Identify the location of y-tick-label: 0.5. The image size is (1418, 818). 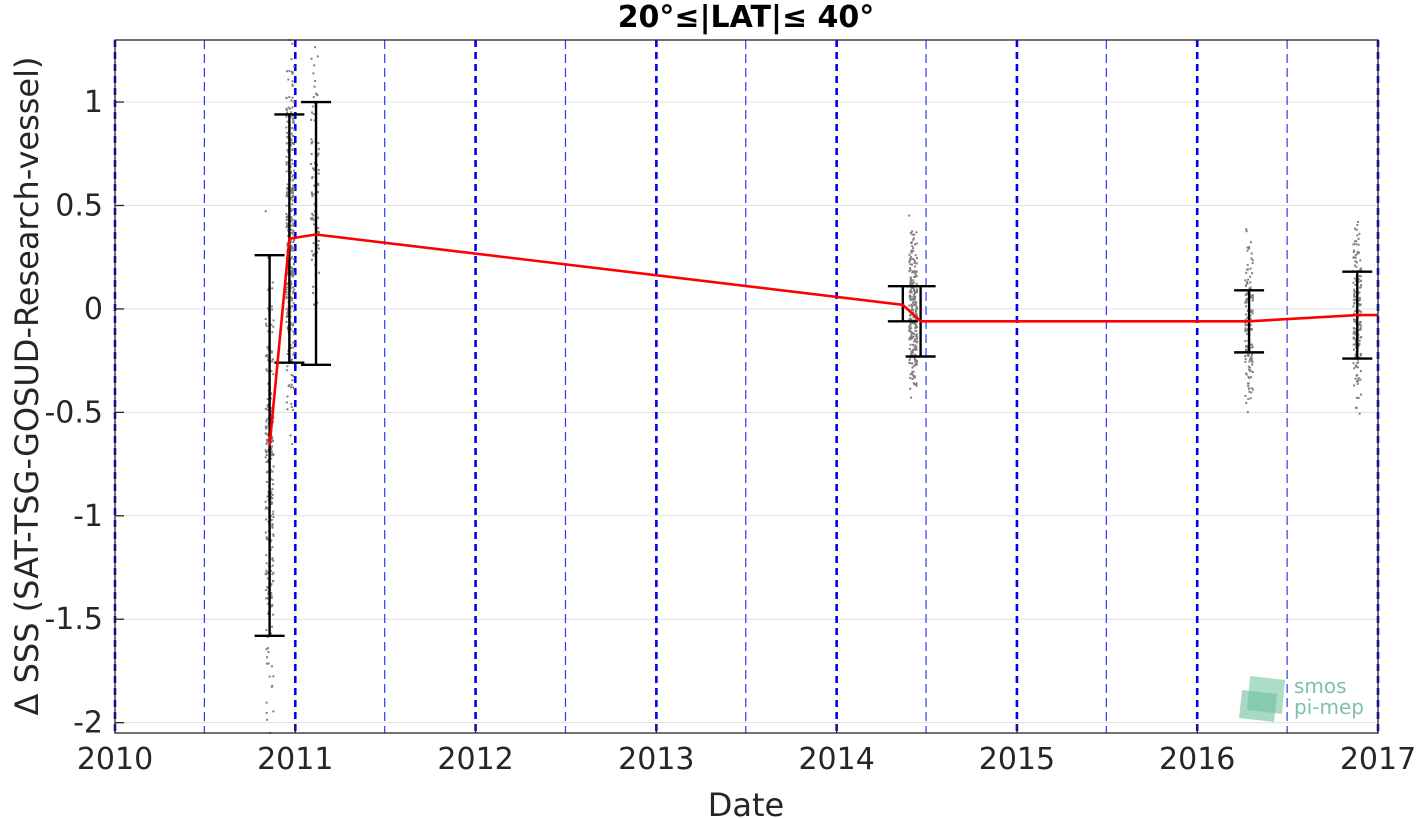
(79, 205).